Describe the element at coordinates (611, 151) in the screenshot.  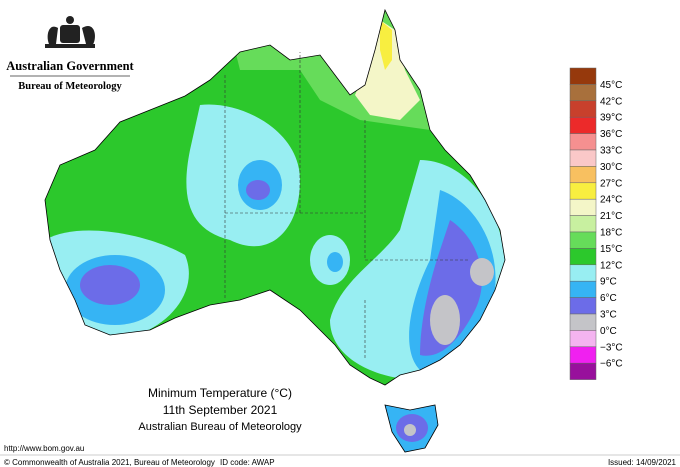
I see `legend-label: 33°C` at that location.